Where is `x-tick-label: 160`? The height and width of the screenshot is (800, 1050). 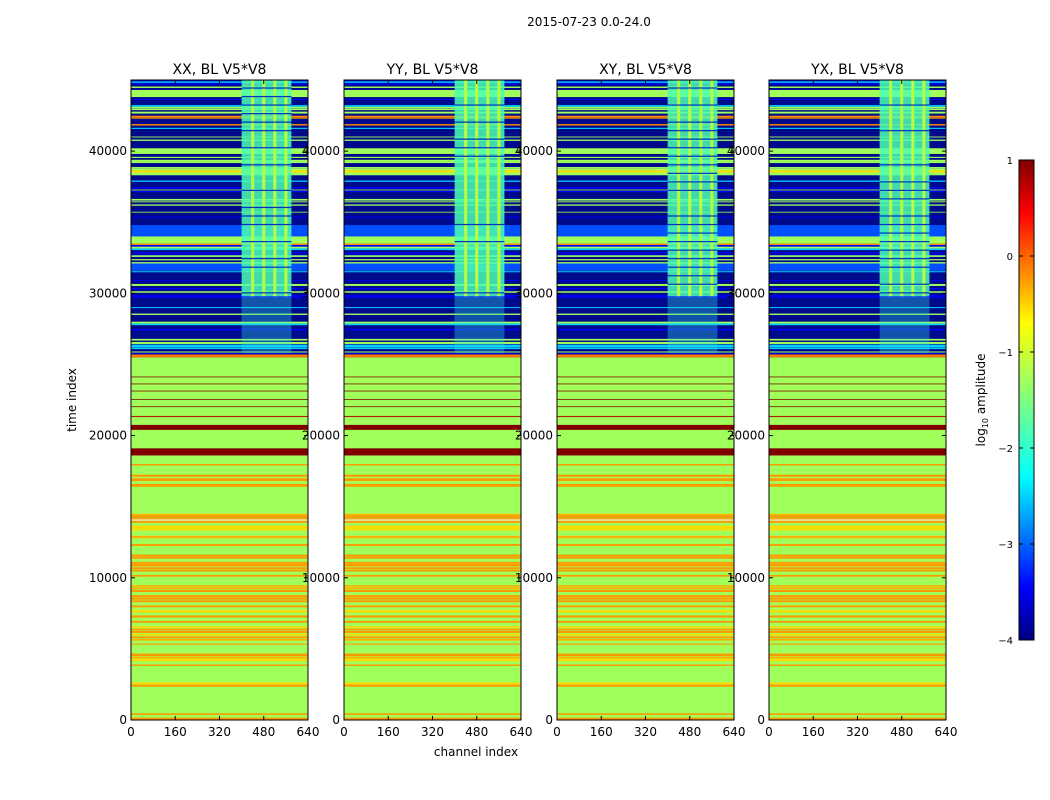 x-tick-label: 160 is located at coordinates (388, 732).